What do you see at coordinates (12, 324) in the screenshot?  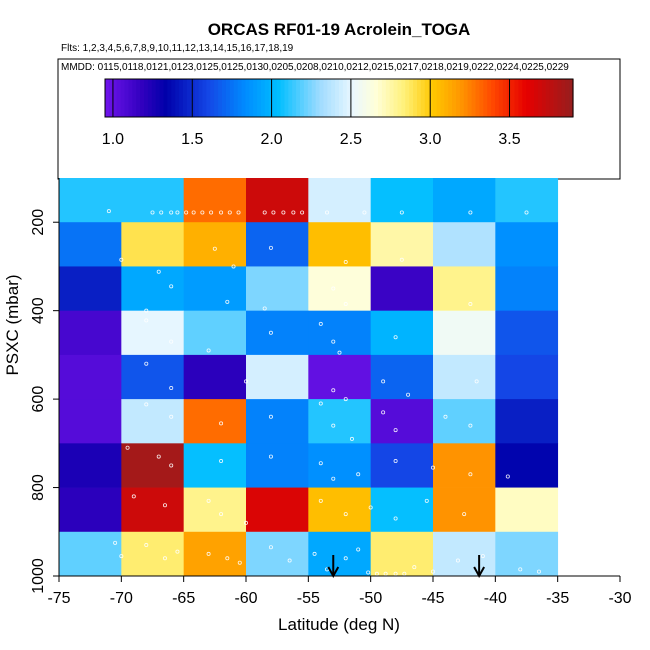 I see `y-axis-label: PSXC (mbar)` at bounding box center [12, 324].